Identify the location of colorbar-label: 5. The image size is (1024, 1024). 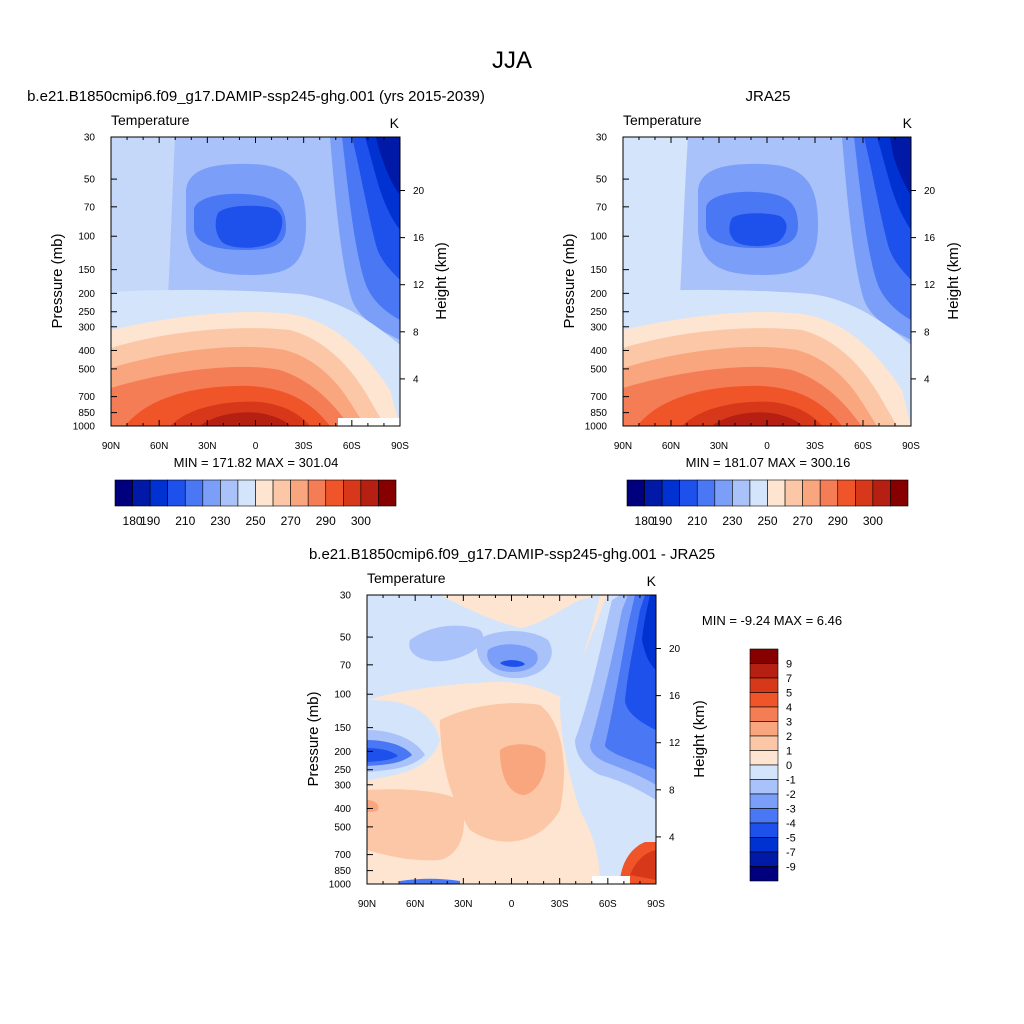
(789, 694).